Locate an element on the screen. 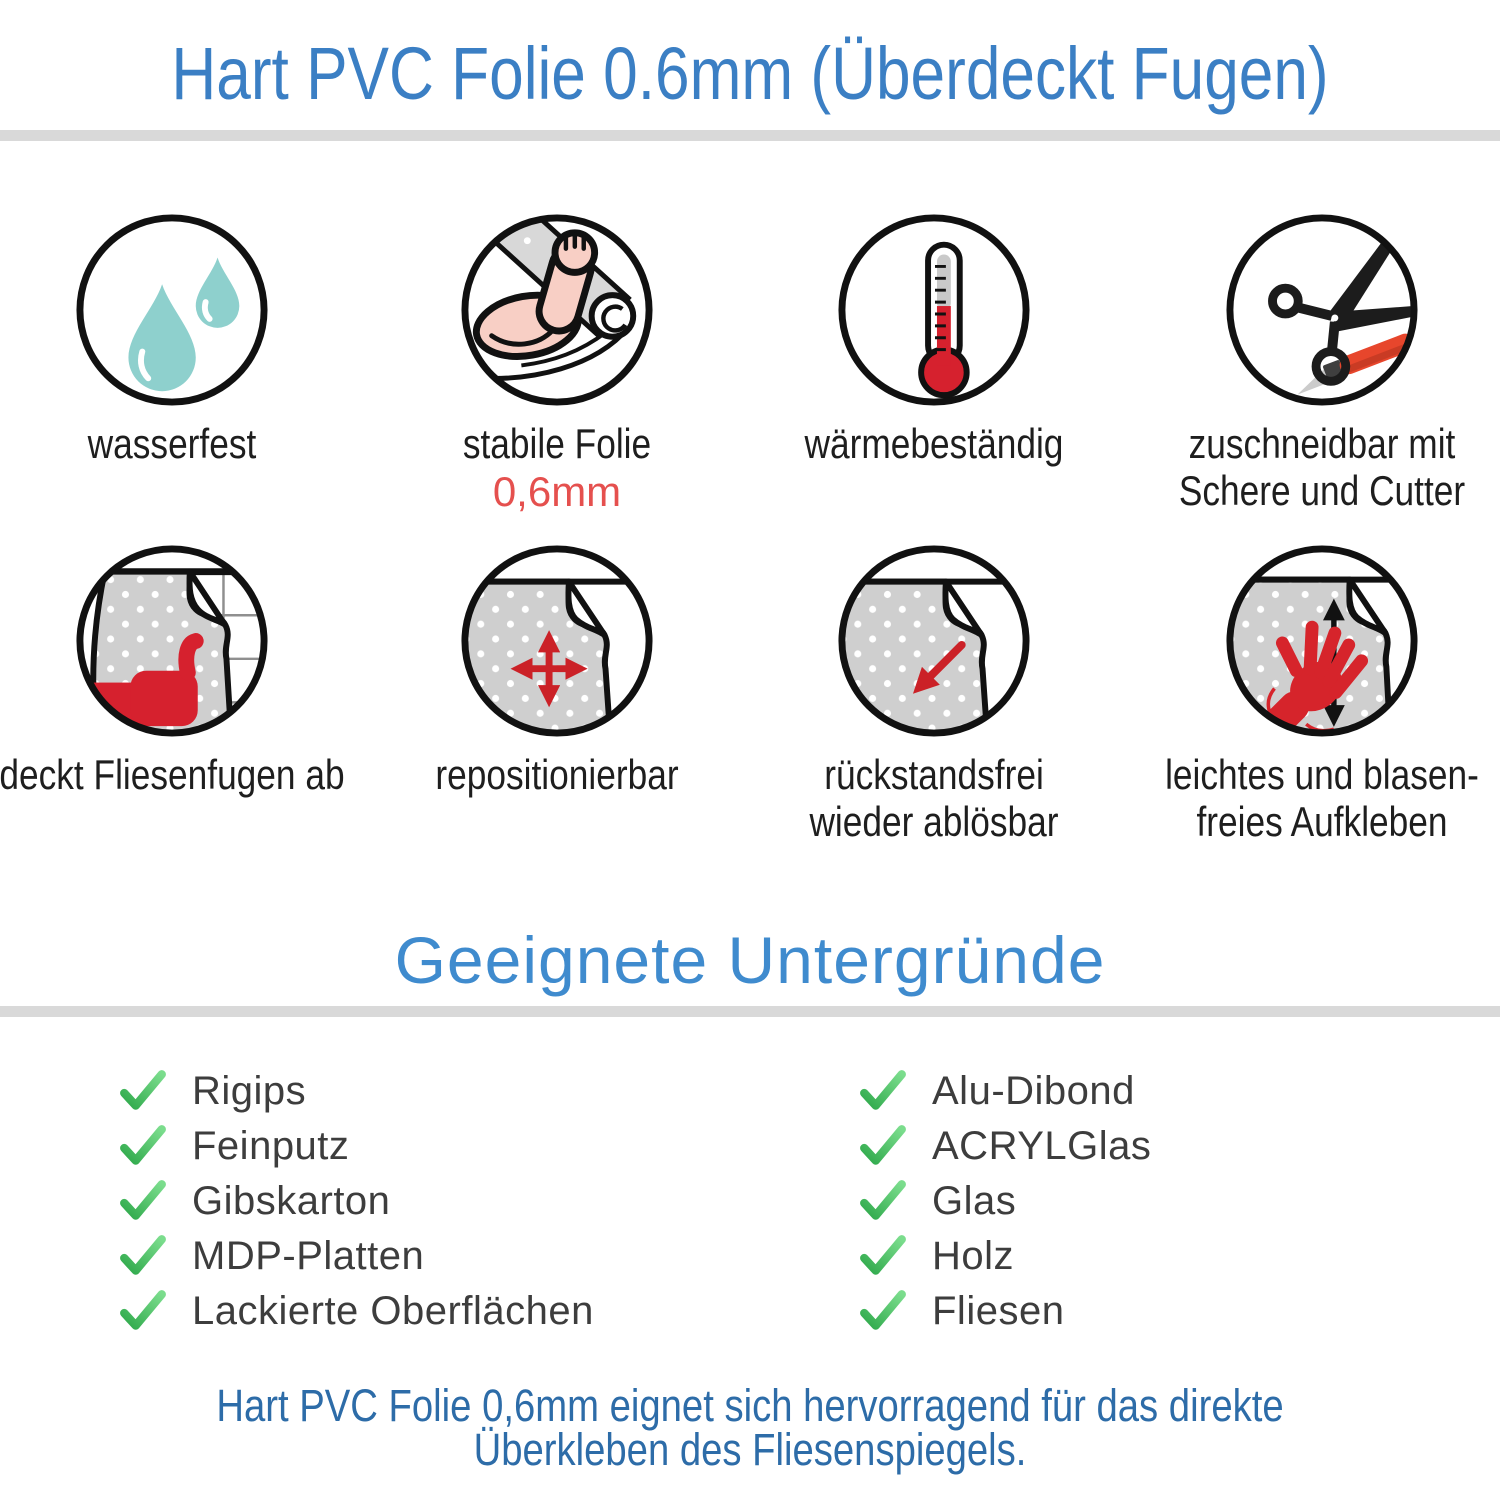 Image resolution: width=1500 pixels, height=1500 pixels. thumbs-up-tile-joints-icon is located at coordinates (172, 641).